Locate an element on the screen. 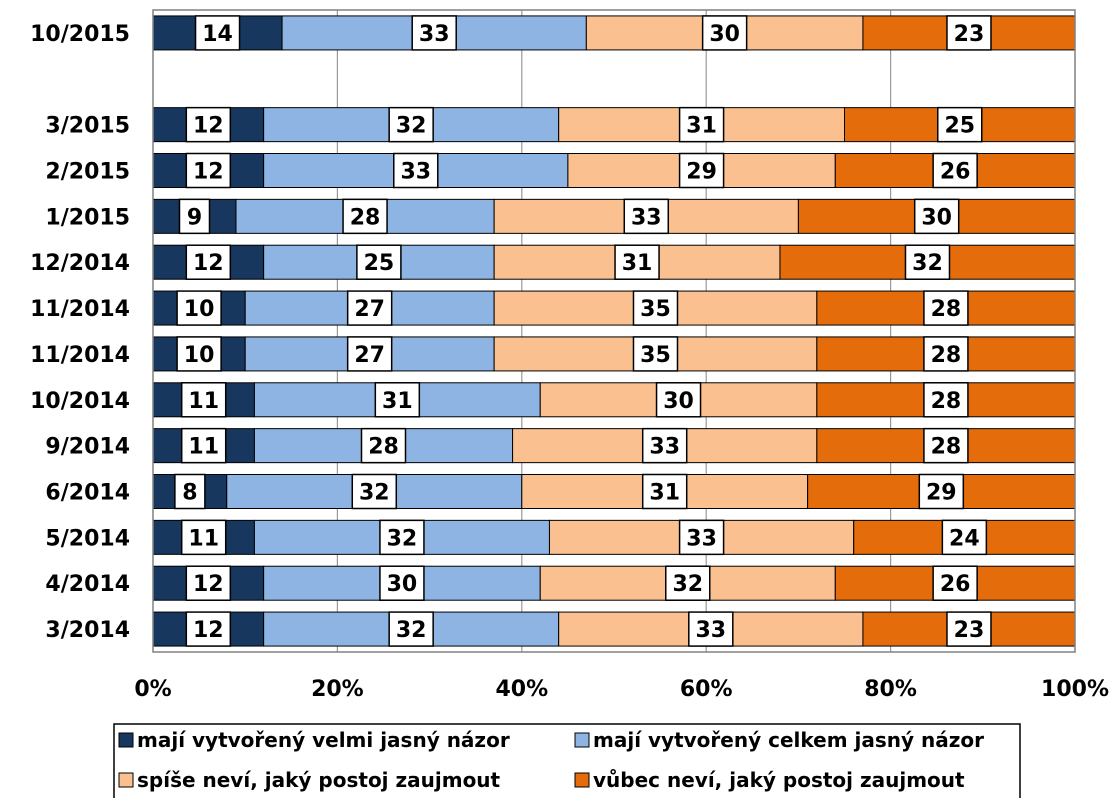  x-tick-label: 100% is located at coordinates (1075, 689).